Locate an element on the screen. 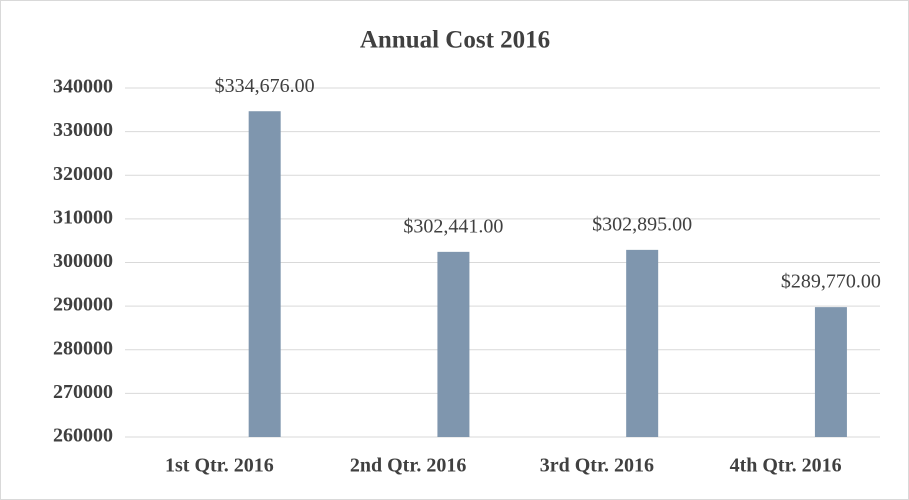  y-tick-label: 320000 is located at coordinates (83, 174).